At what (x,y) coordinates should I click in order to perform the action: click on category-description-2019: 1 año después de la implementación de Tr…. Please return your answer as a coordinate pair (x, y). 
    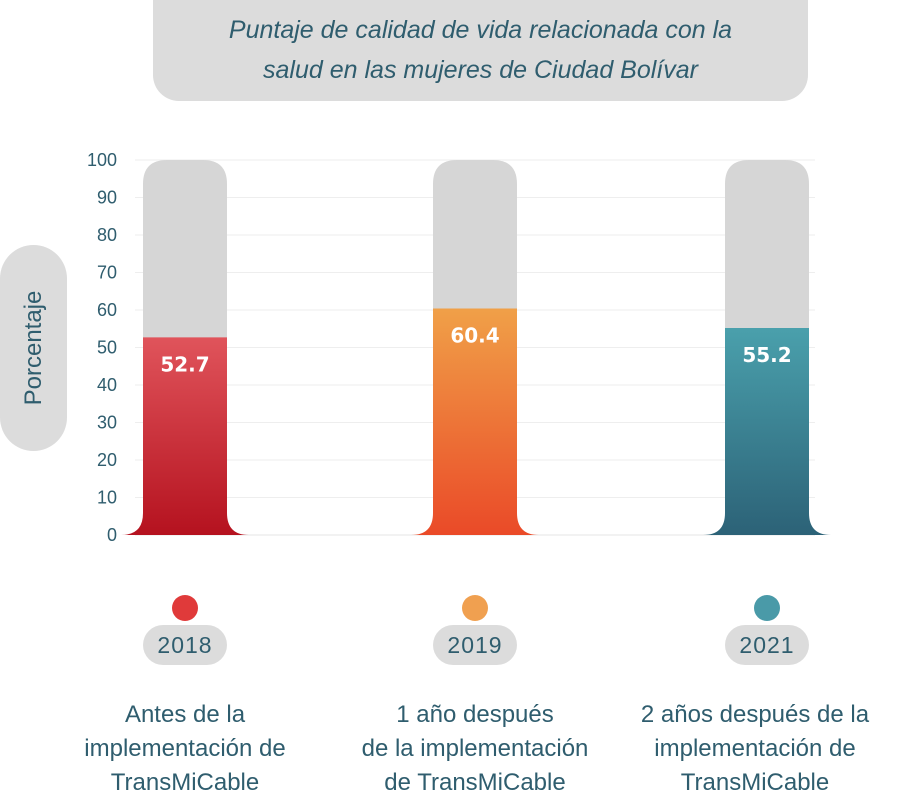
    Looking at the image, I should click on (475, 749).